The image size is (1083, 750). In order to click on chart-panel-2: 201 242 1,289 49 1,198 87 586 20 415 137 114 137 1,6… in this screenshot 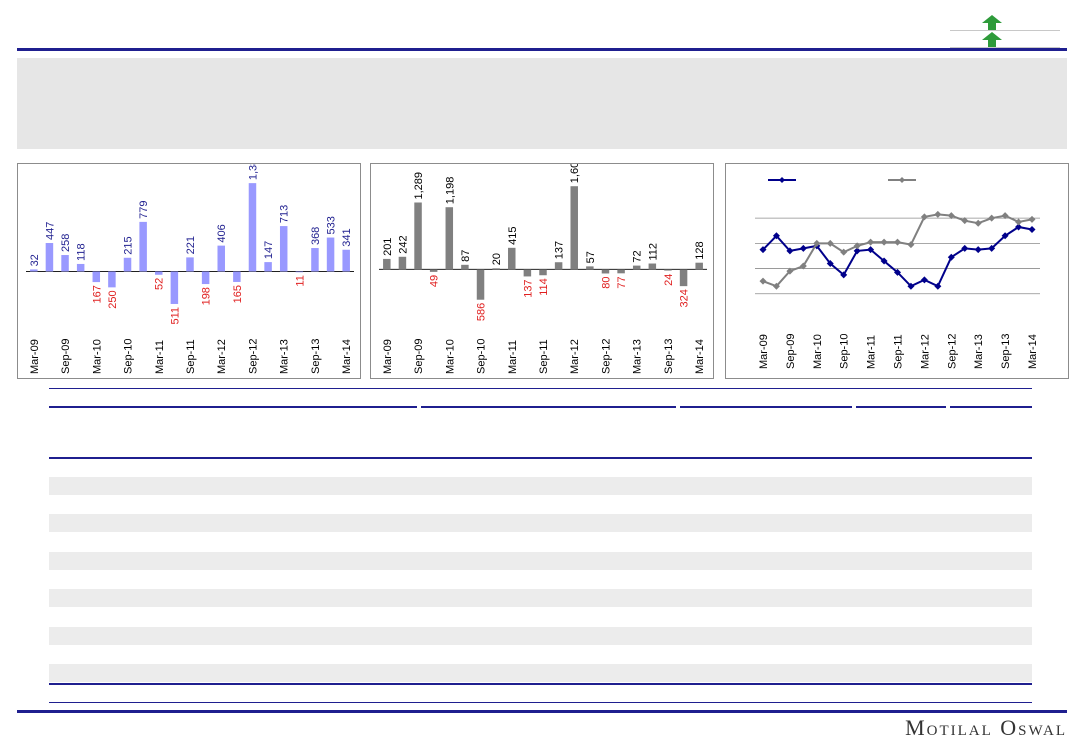, I will do `click(542, 271)`.